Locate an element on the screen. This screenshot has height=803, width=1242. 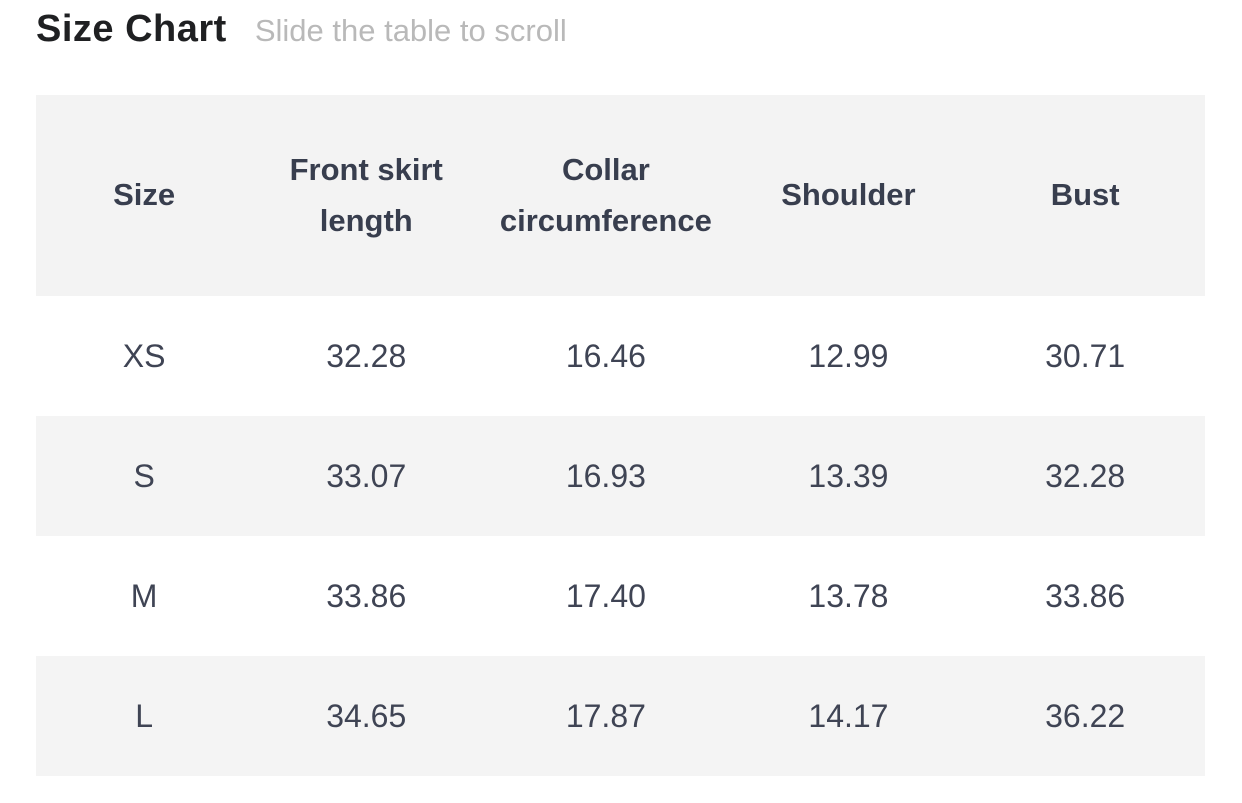
size-cell: M is located at coordinates (144, 595).